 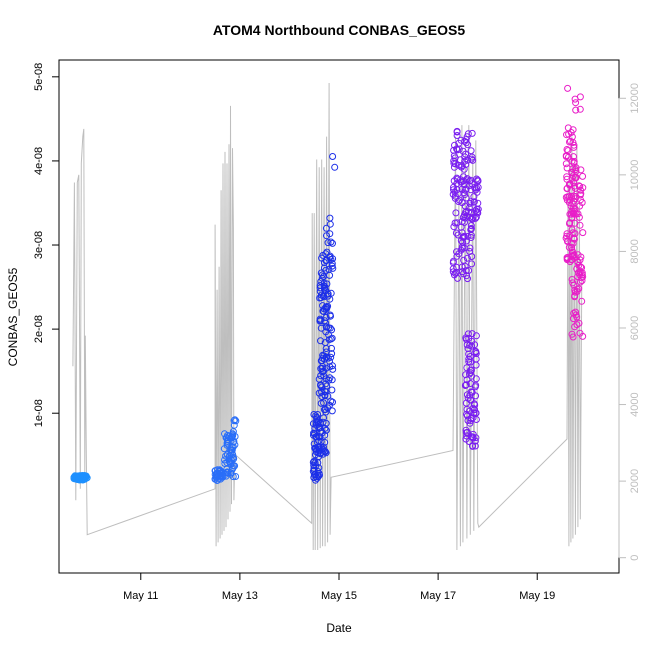 I want to click on right-tick-label: 0, so click(x=635, y=558).